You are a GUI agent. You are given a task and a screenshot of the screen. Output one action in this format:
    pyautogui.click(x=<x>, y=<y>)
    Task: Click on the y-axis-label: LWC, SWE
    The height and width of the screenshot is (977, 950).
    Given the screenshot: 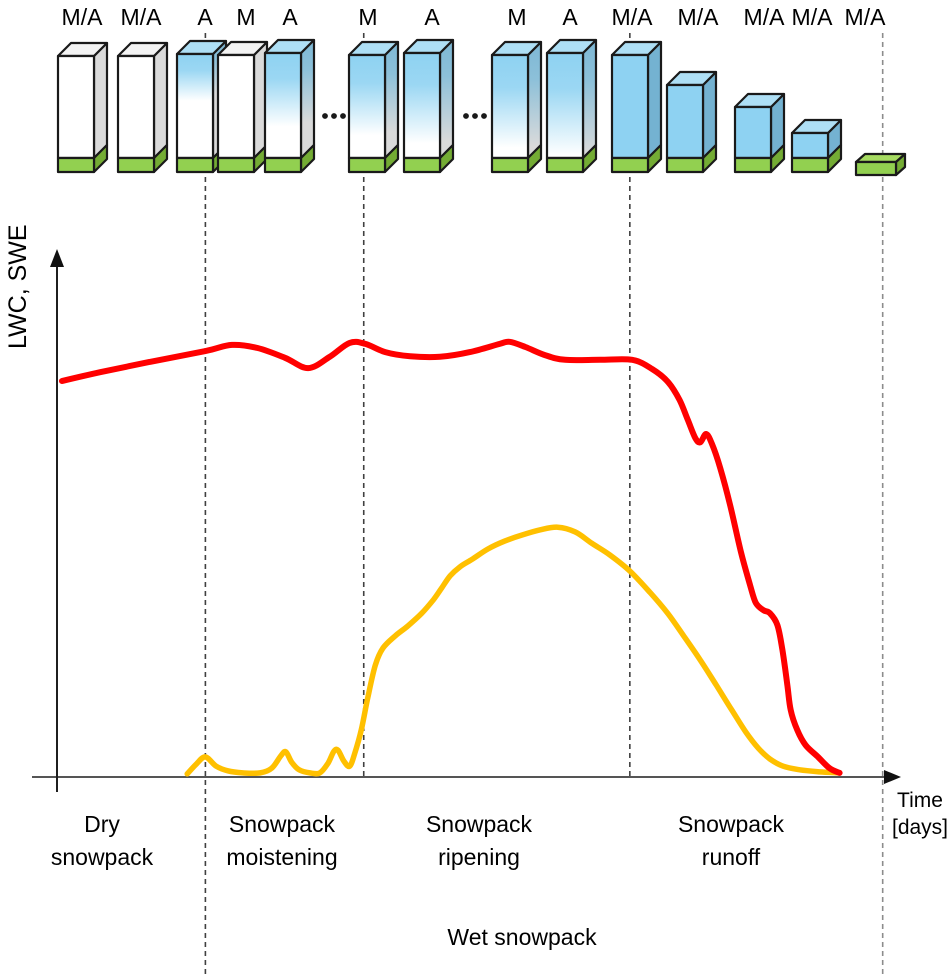 What is the action you would take?
    pyautogui.click(x=18, y=286)
    